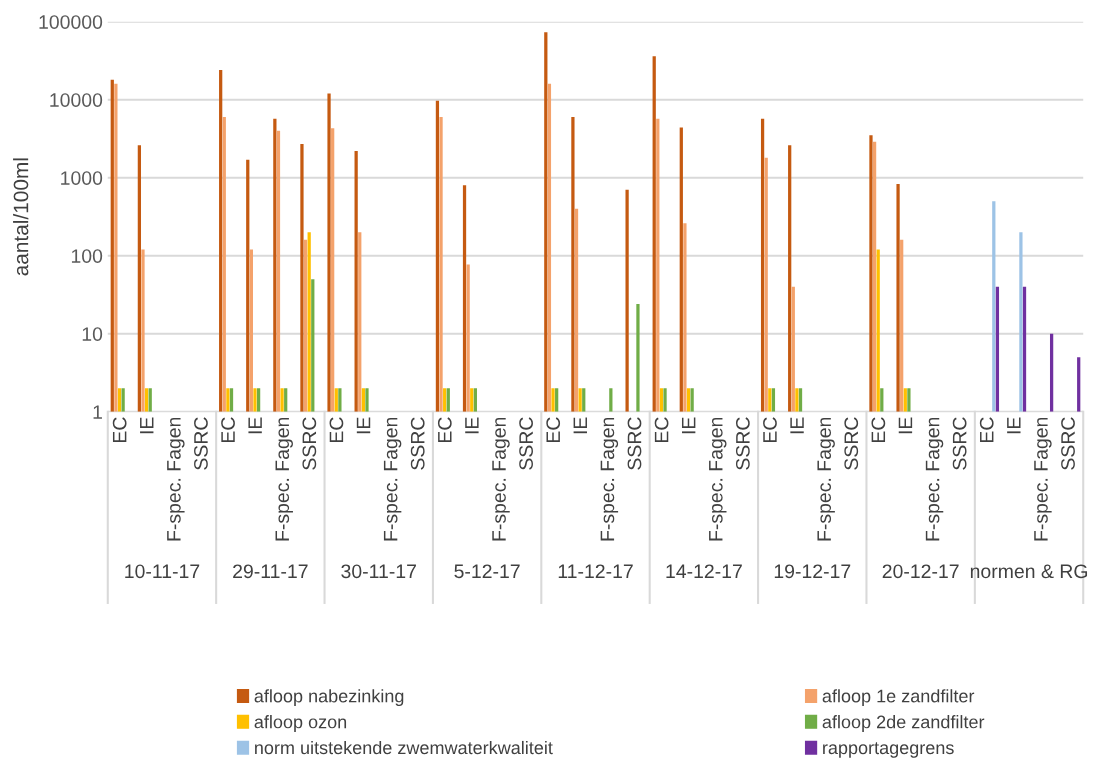 The width and height of the screenshot is (1111, 774). I want to click on text: 19-12-17, so click(812, 571).